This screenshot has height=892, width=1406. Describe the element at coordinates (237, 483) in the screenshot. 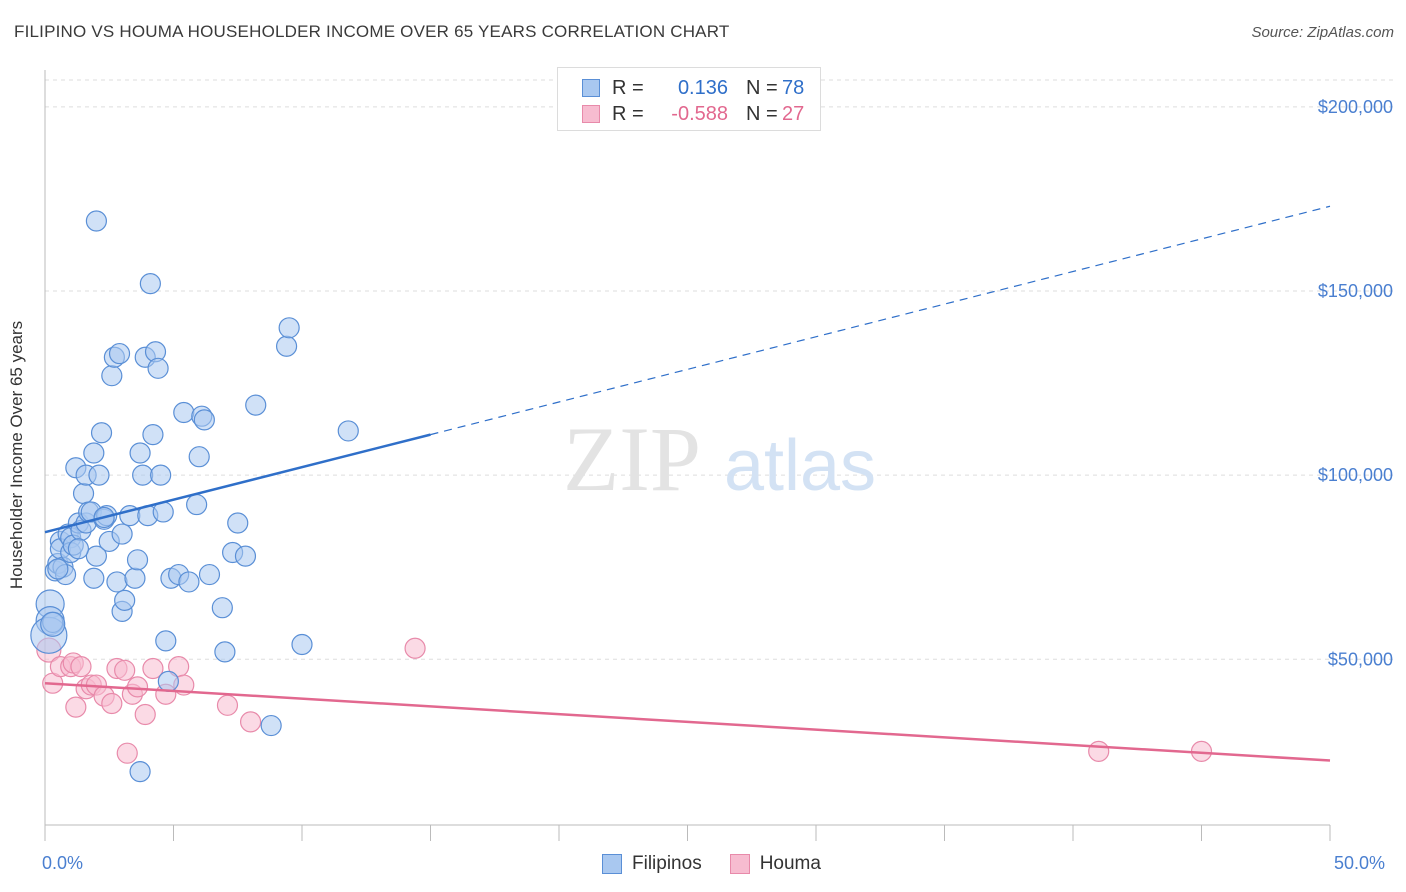

I see `filipinos-trend-line` at that location.